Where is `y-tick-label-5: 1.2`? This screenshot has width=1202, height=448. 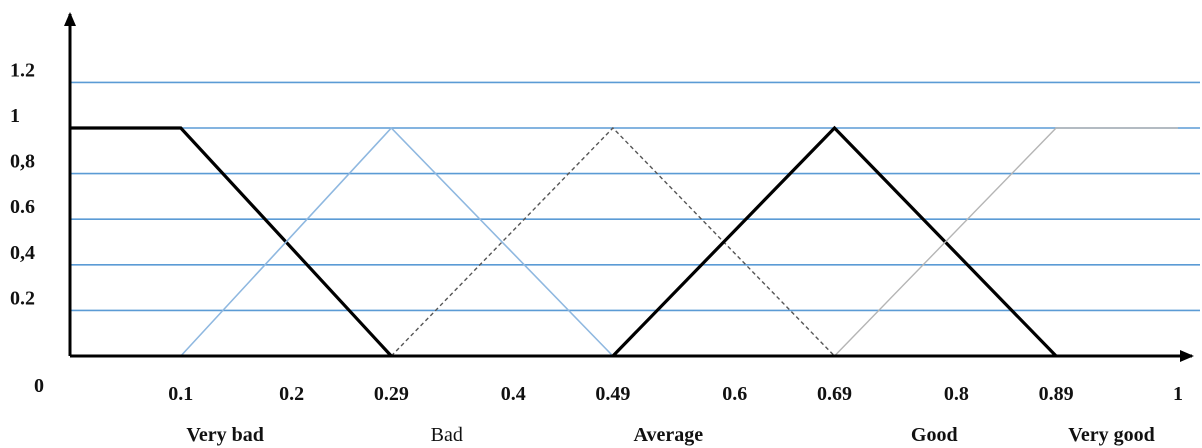
y-tick-label-5: 1.2 is located at coordinates (22, 70).